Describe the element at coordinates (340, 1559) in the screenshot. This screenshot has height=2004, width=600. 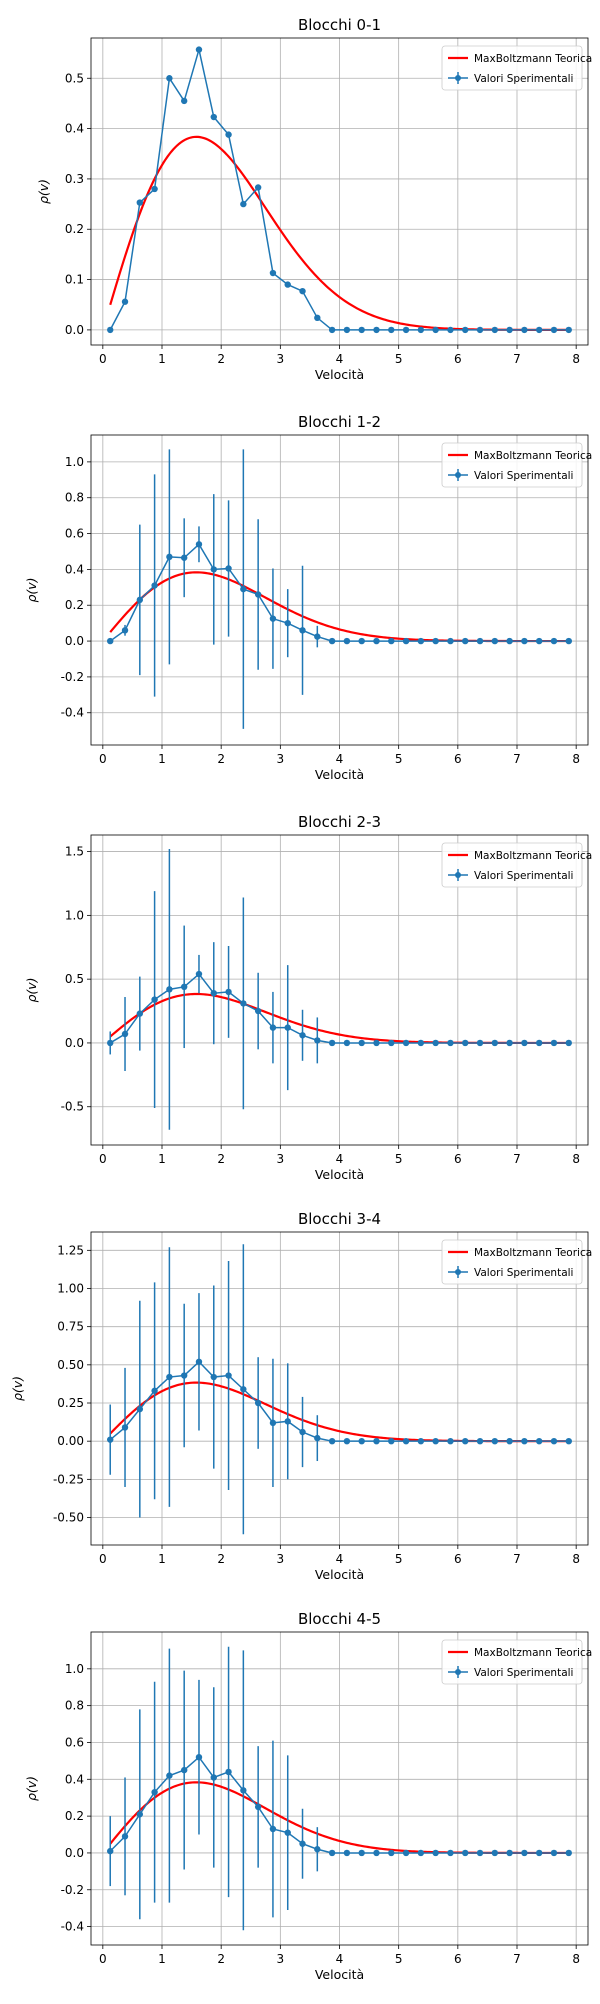
I see `x-tick-label: 4` at that location.